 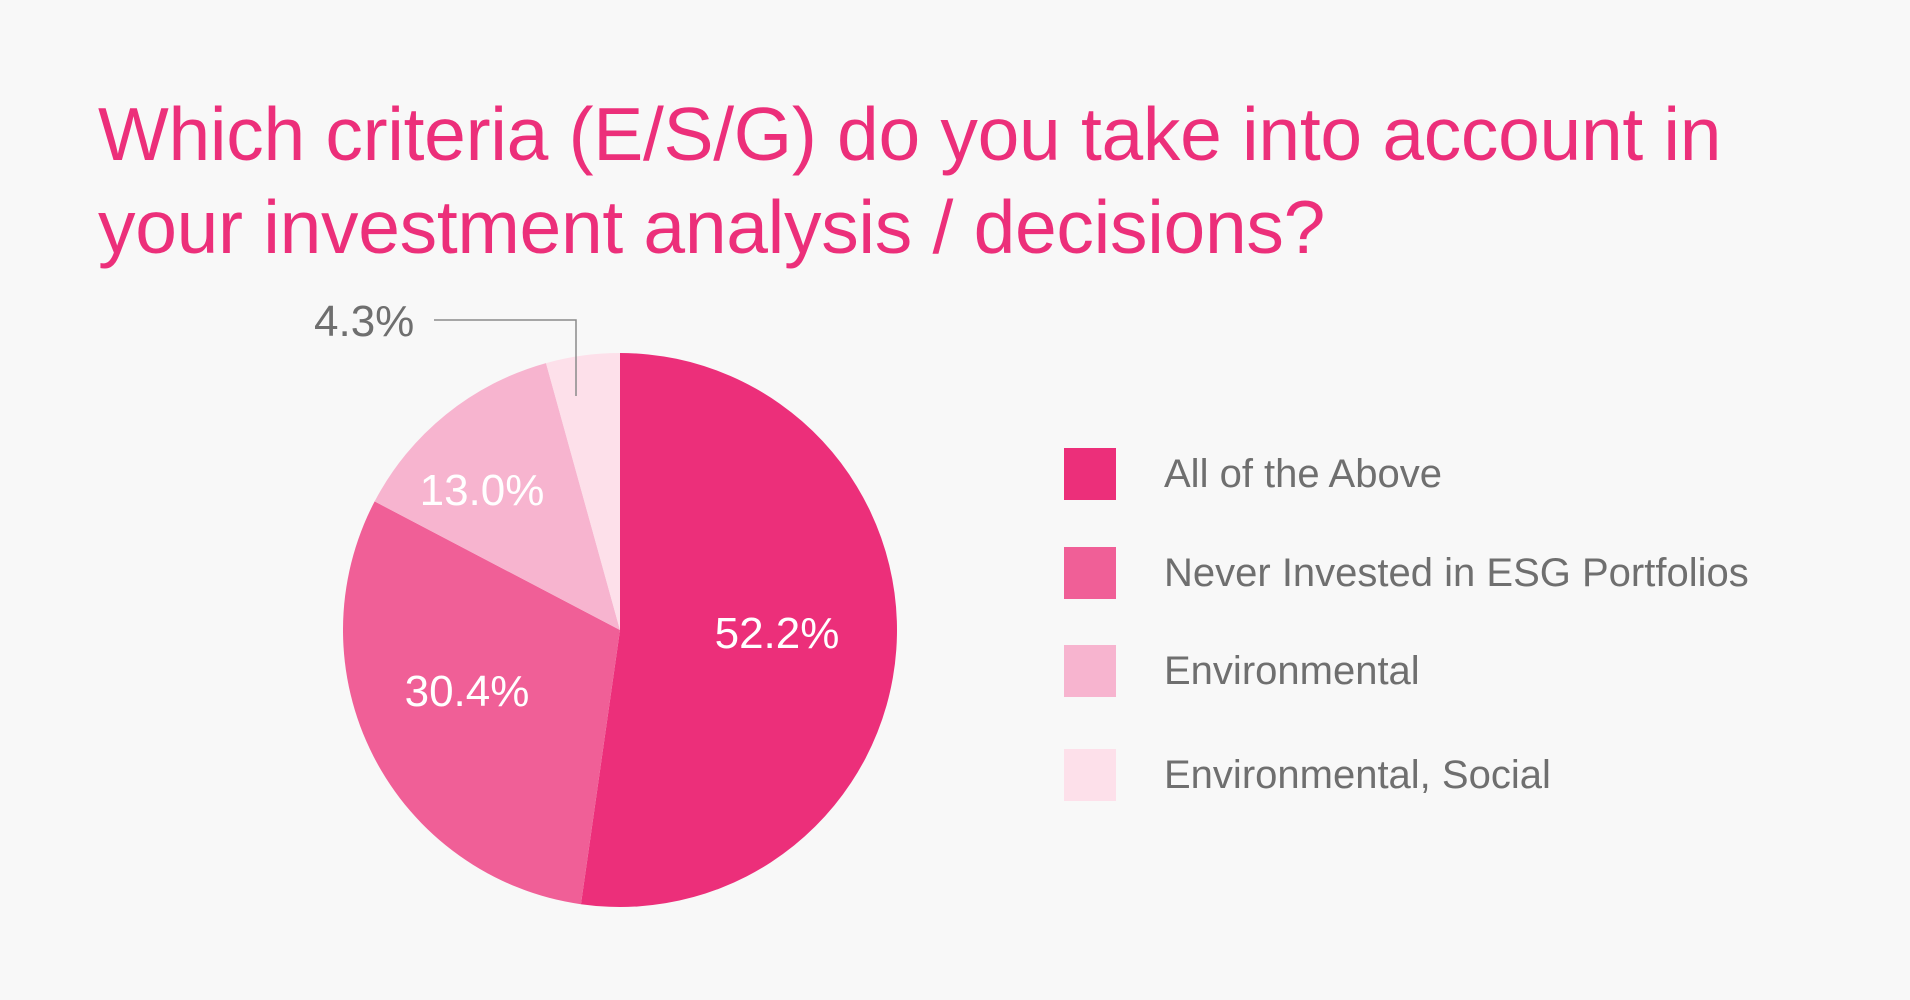 What do you see at coordinates (467, 691) in the screenshot?
I see `data-label-never-invested: 30.4%` at bounding box center [467, 691].